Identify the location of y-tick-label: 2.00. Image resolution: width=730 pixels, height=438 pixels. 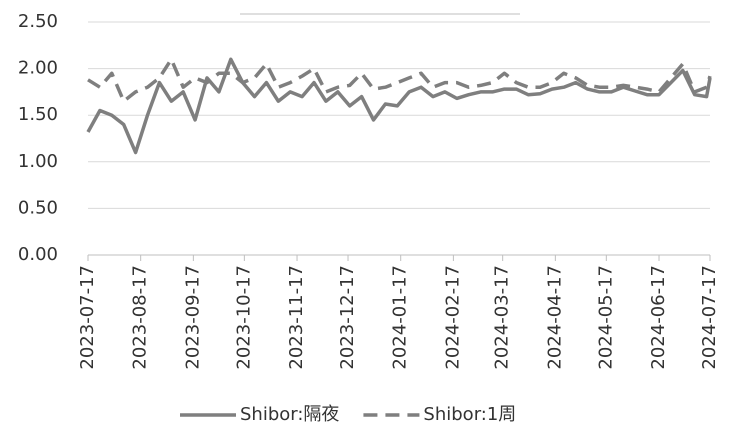
(38, 68).